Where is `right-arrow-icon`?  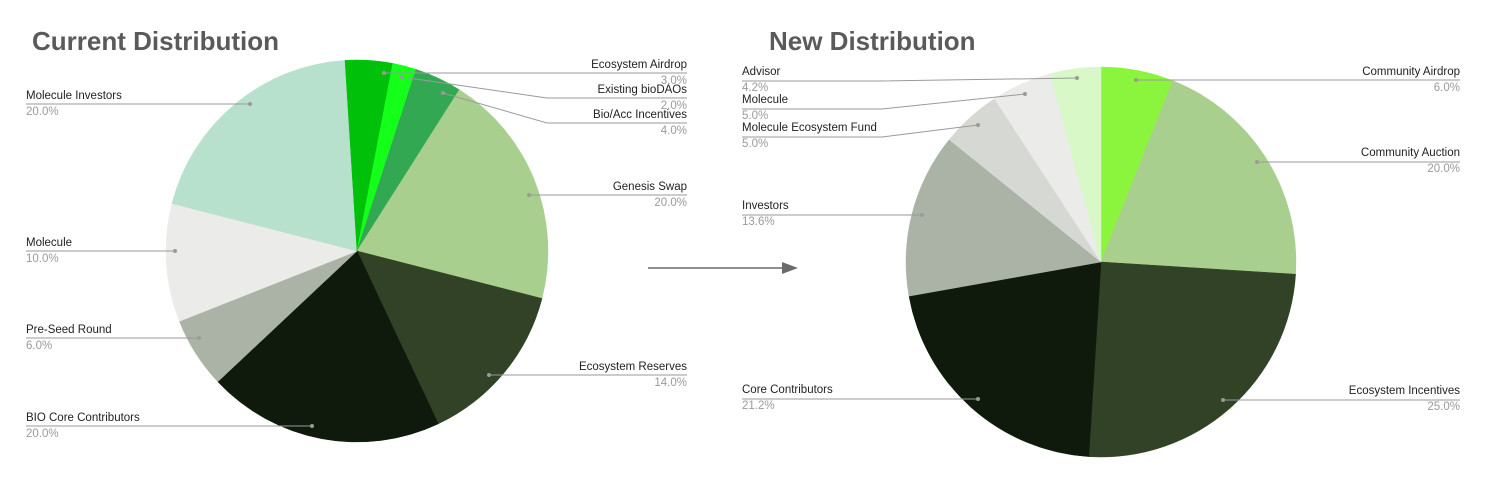 right-arrow-icon is located at coordinates (723, 268).